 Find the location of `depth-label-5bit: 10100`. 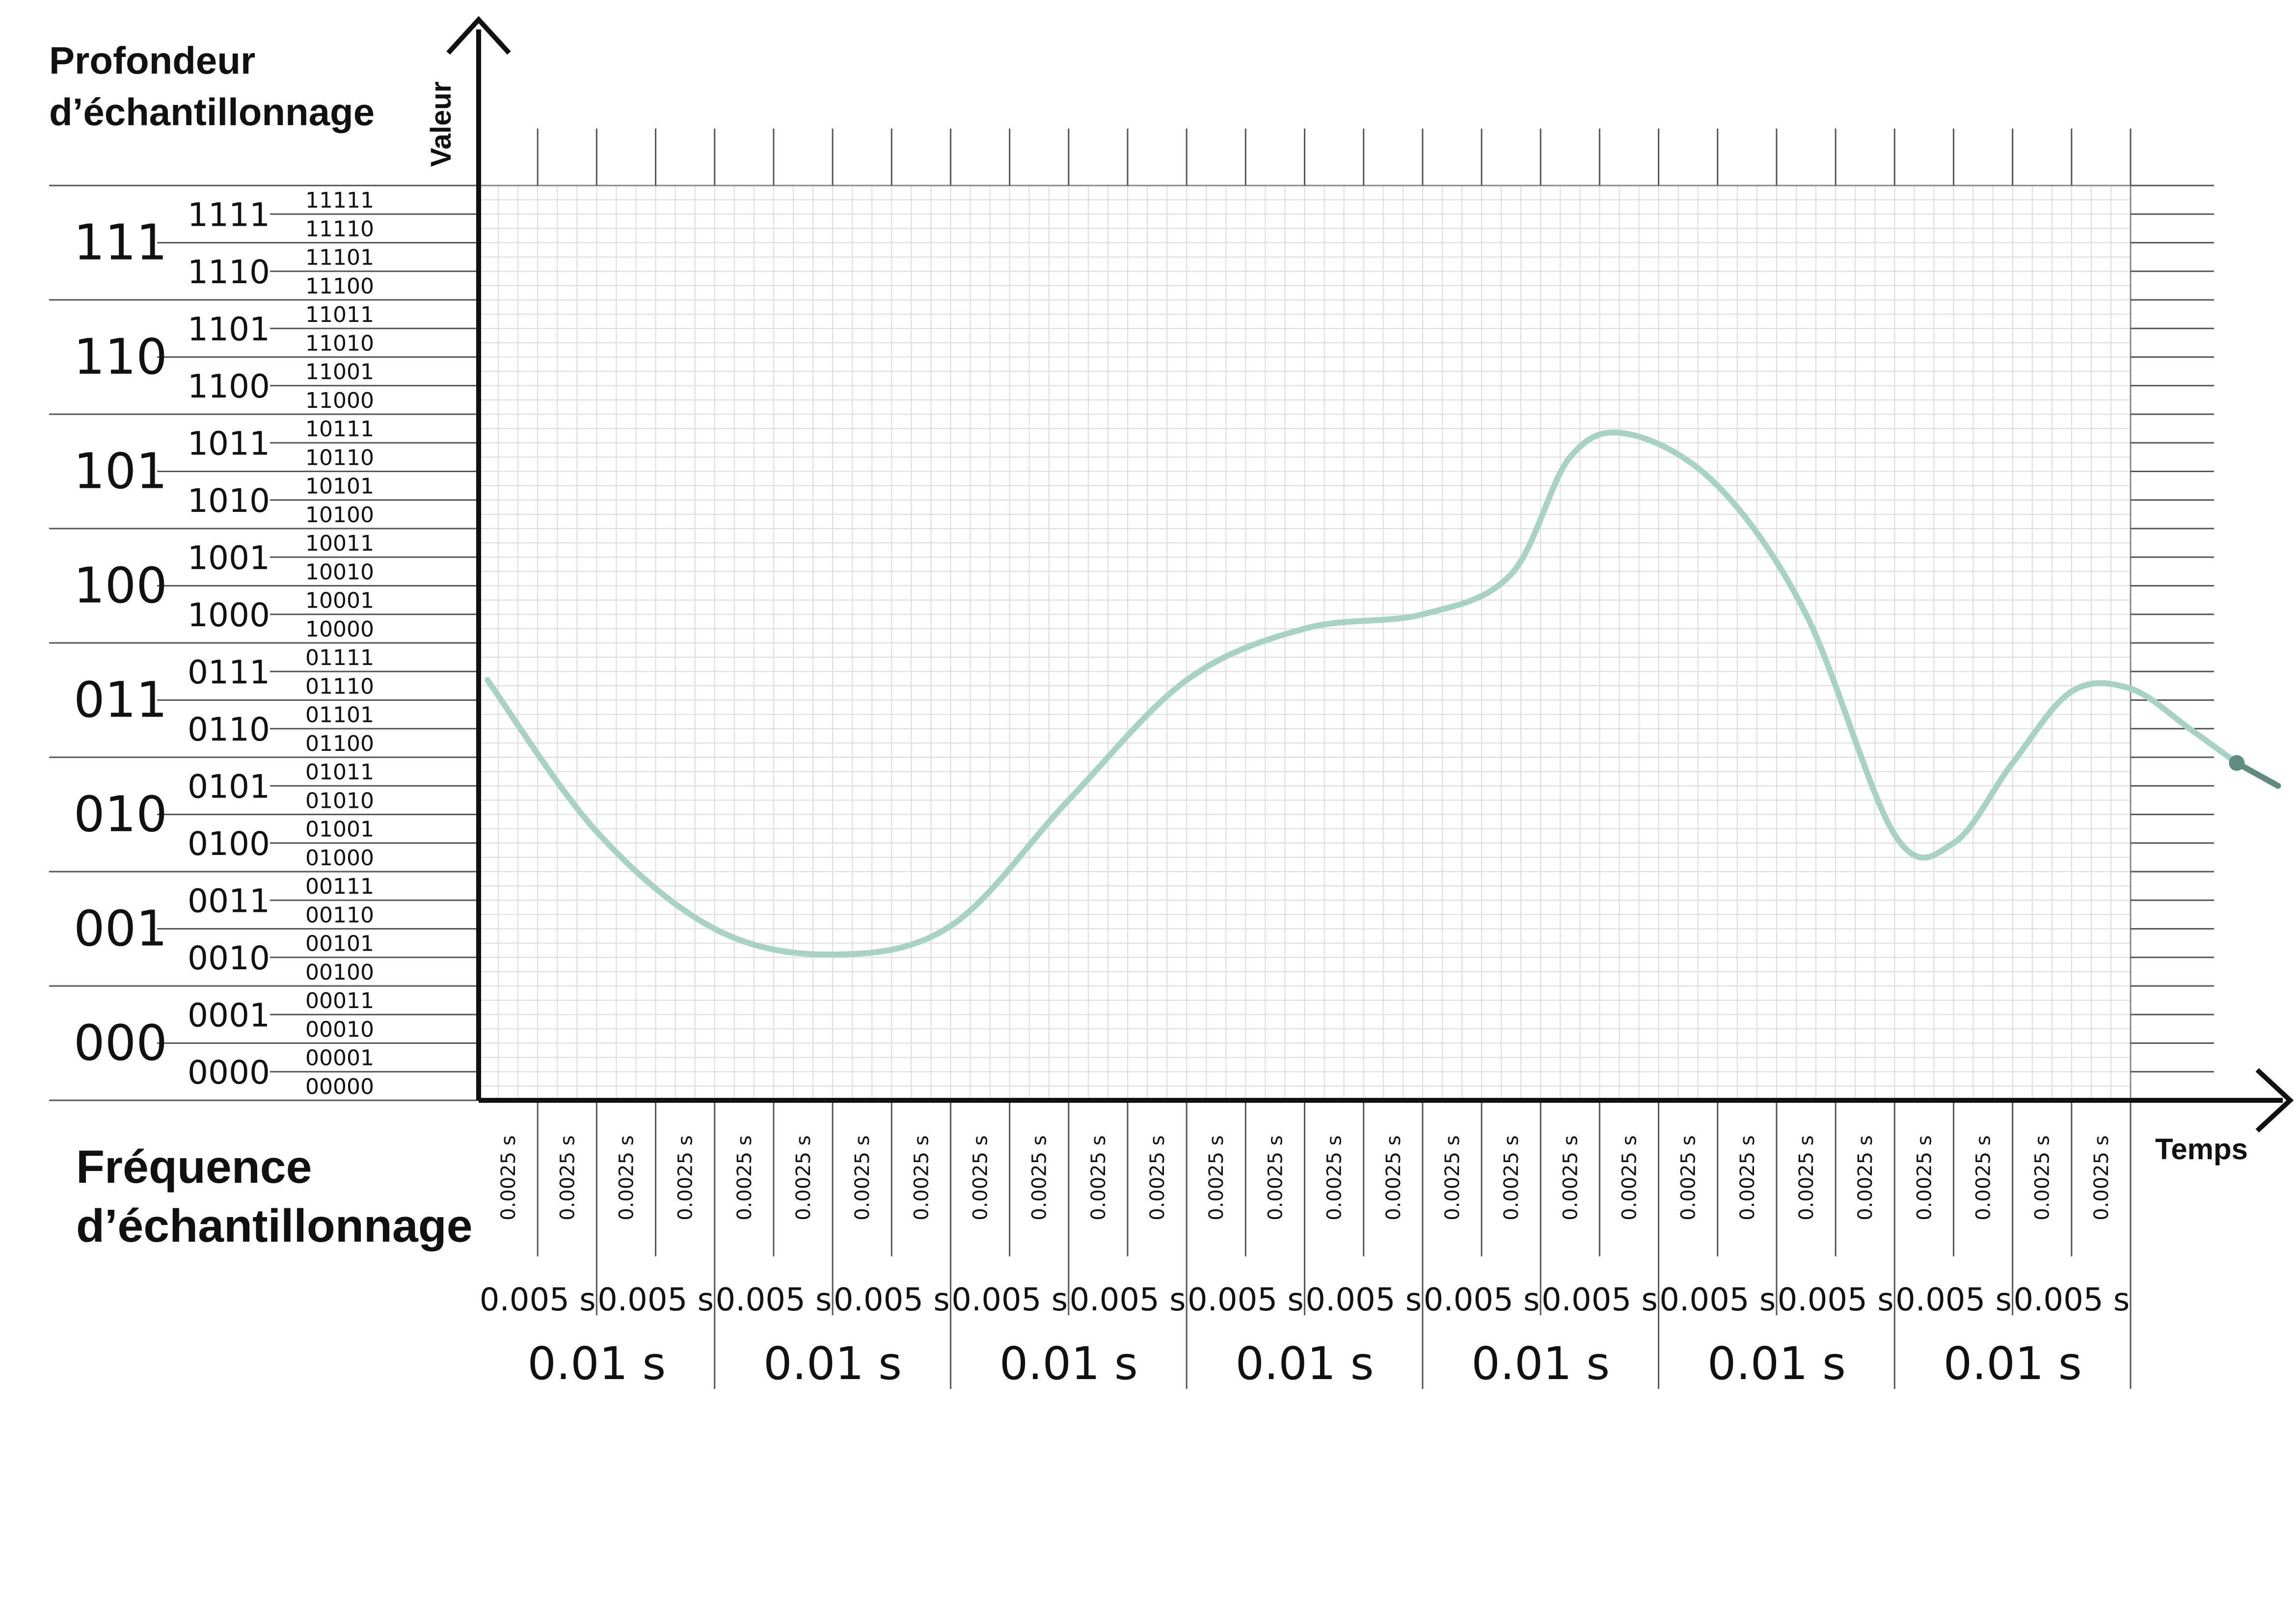

depth-label-5bit: 10100 is located at coordinates (339, 515).